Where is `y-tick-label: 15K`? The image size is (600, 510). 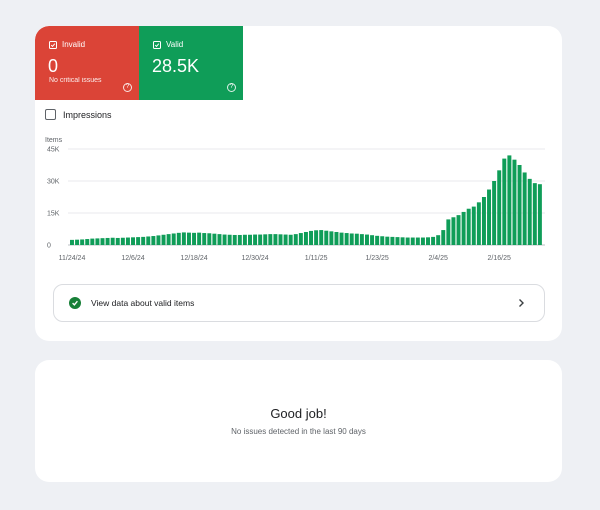
y-tick-label: 15K is located at coordinates (53, 214).